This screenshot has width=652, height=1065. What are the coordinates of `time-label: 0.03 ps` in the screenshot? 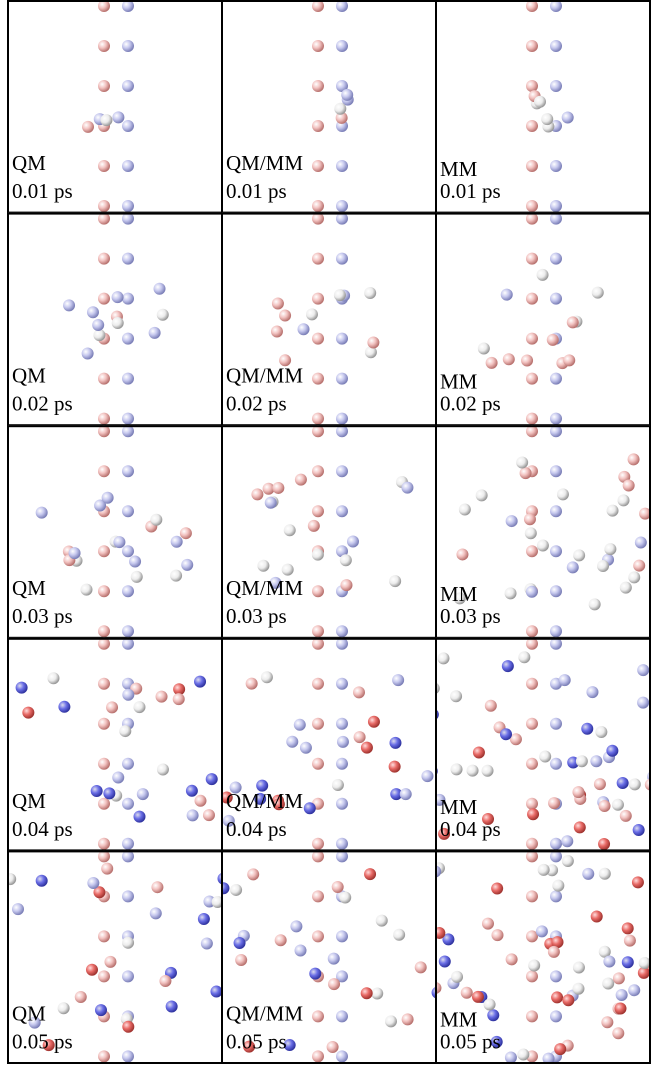 It's located at (470, 616).